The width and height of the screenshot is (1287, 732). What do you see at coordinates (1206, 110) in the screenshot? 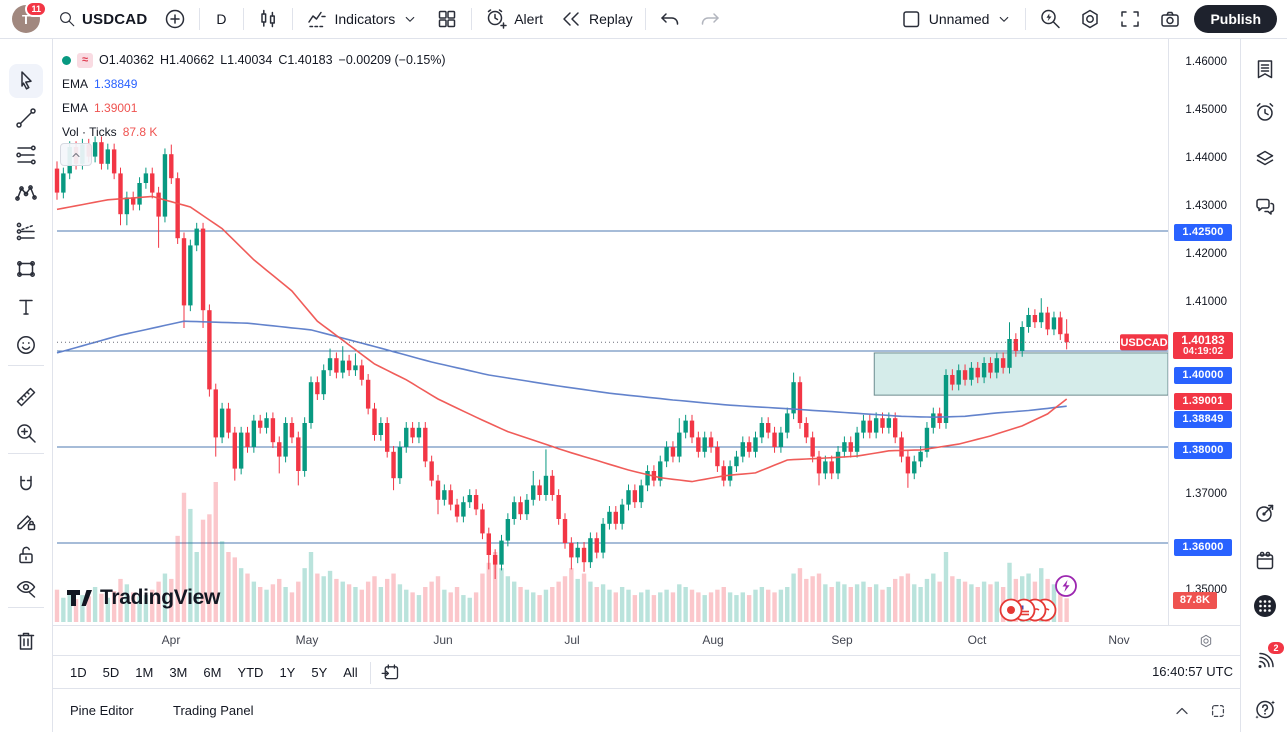
I see `price-tick: 1.45000` at bounding box center [1206, 110].